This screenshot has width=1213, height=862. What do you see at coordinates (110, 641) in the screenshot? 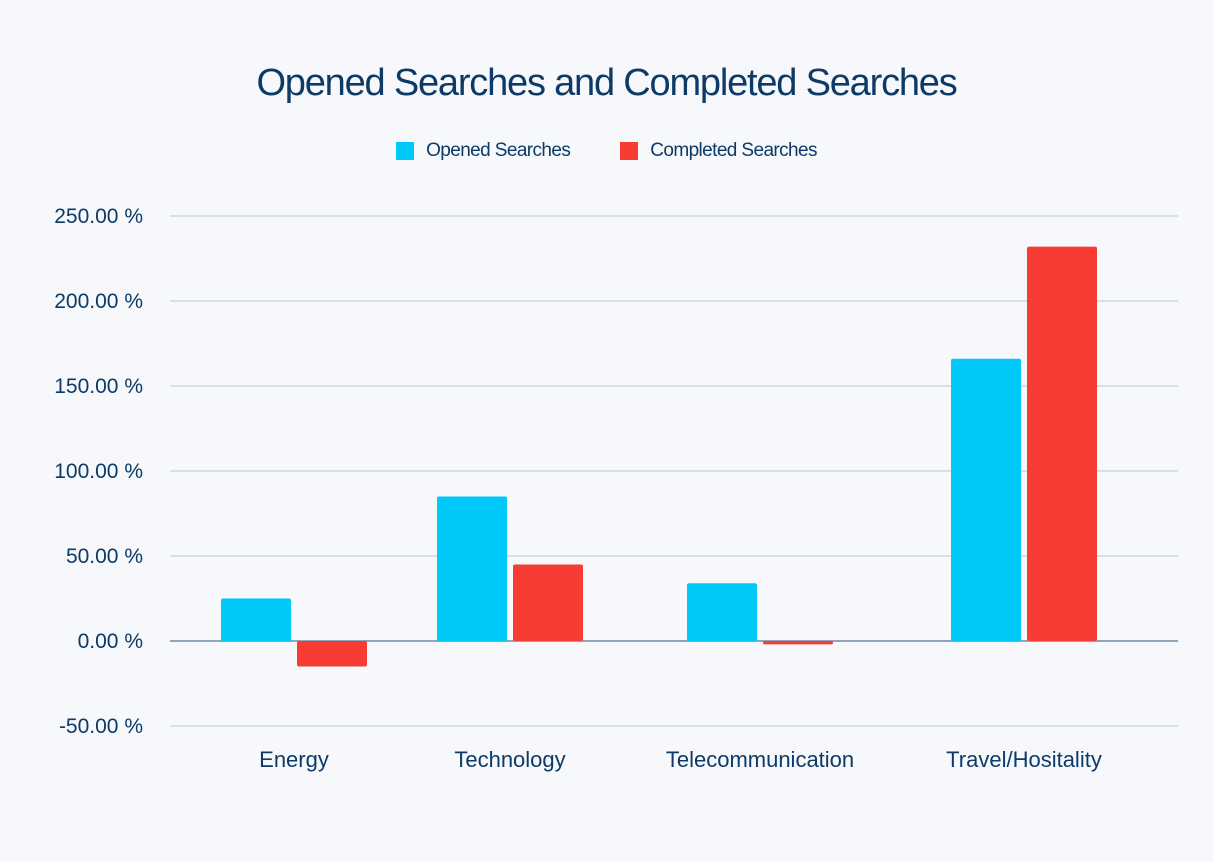
I see `y-tick-label: 0.00 %` at bounding box center [110, 641].